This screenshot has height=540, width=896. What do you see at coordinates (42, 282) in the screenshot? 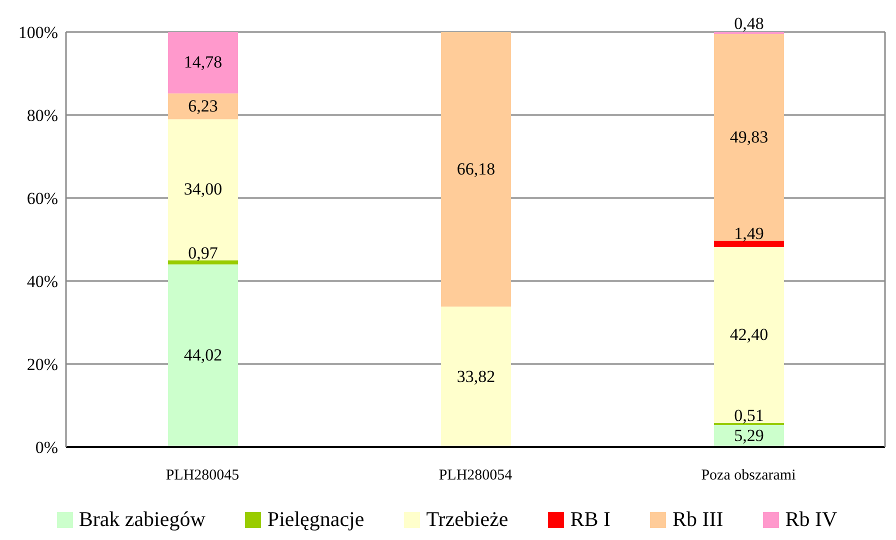
I see `y-tick-label: 40%` at bounding box center [42, 282].